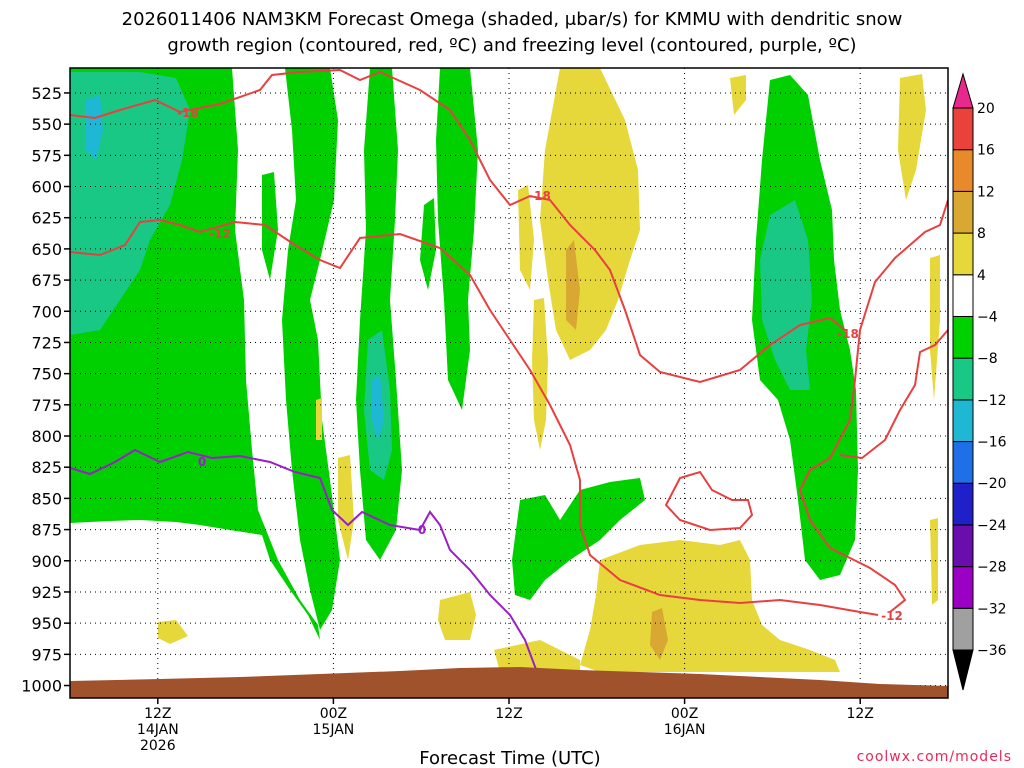  What do you see at coordinates (540, 196) in the screenshot?
I see `contour-label-minus18-b: -18` at bounding box center [540, 196].